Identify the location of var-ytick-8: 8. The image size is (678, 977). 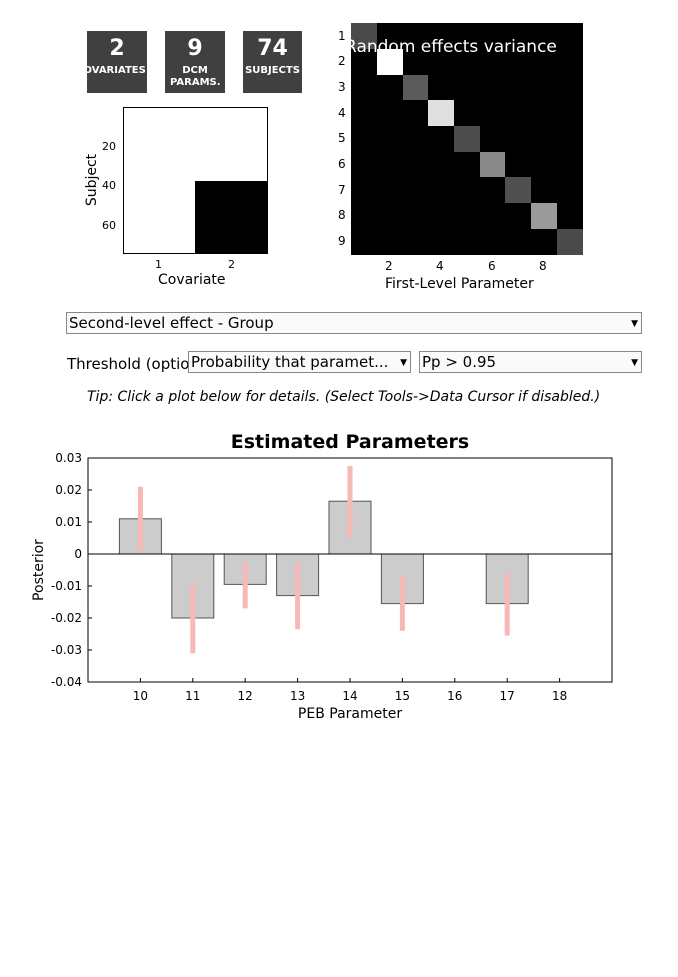
(342, 215).